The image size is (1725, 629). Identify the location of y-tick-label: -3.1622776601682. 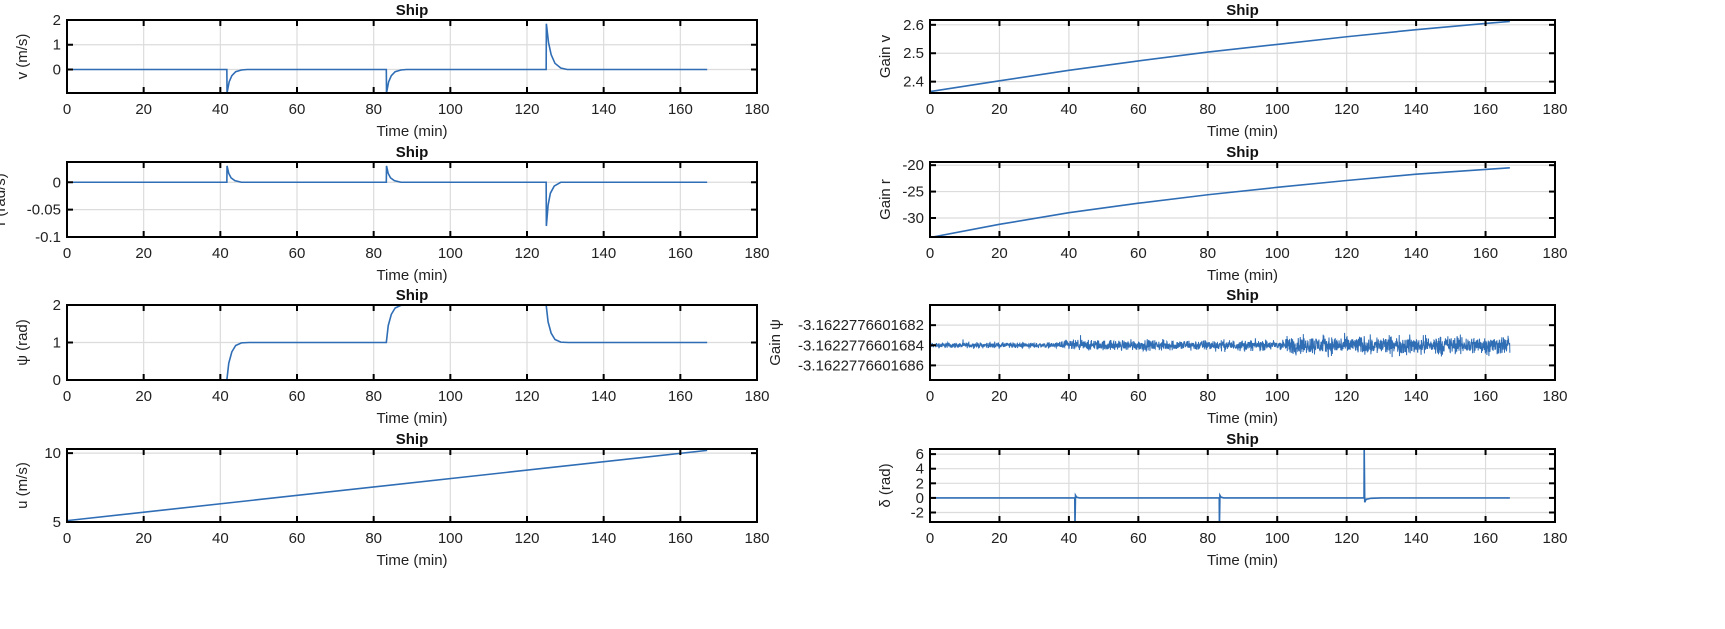
(861, 325).